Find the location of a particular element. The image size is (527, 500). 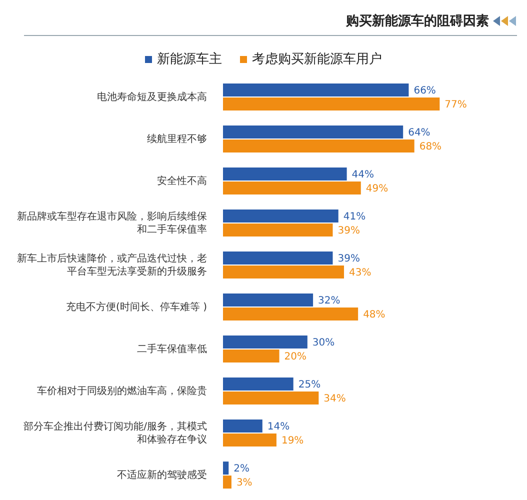

data-label: 48% is located at coordinates (374, 315).